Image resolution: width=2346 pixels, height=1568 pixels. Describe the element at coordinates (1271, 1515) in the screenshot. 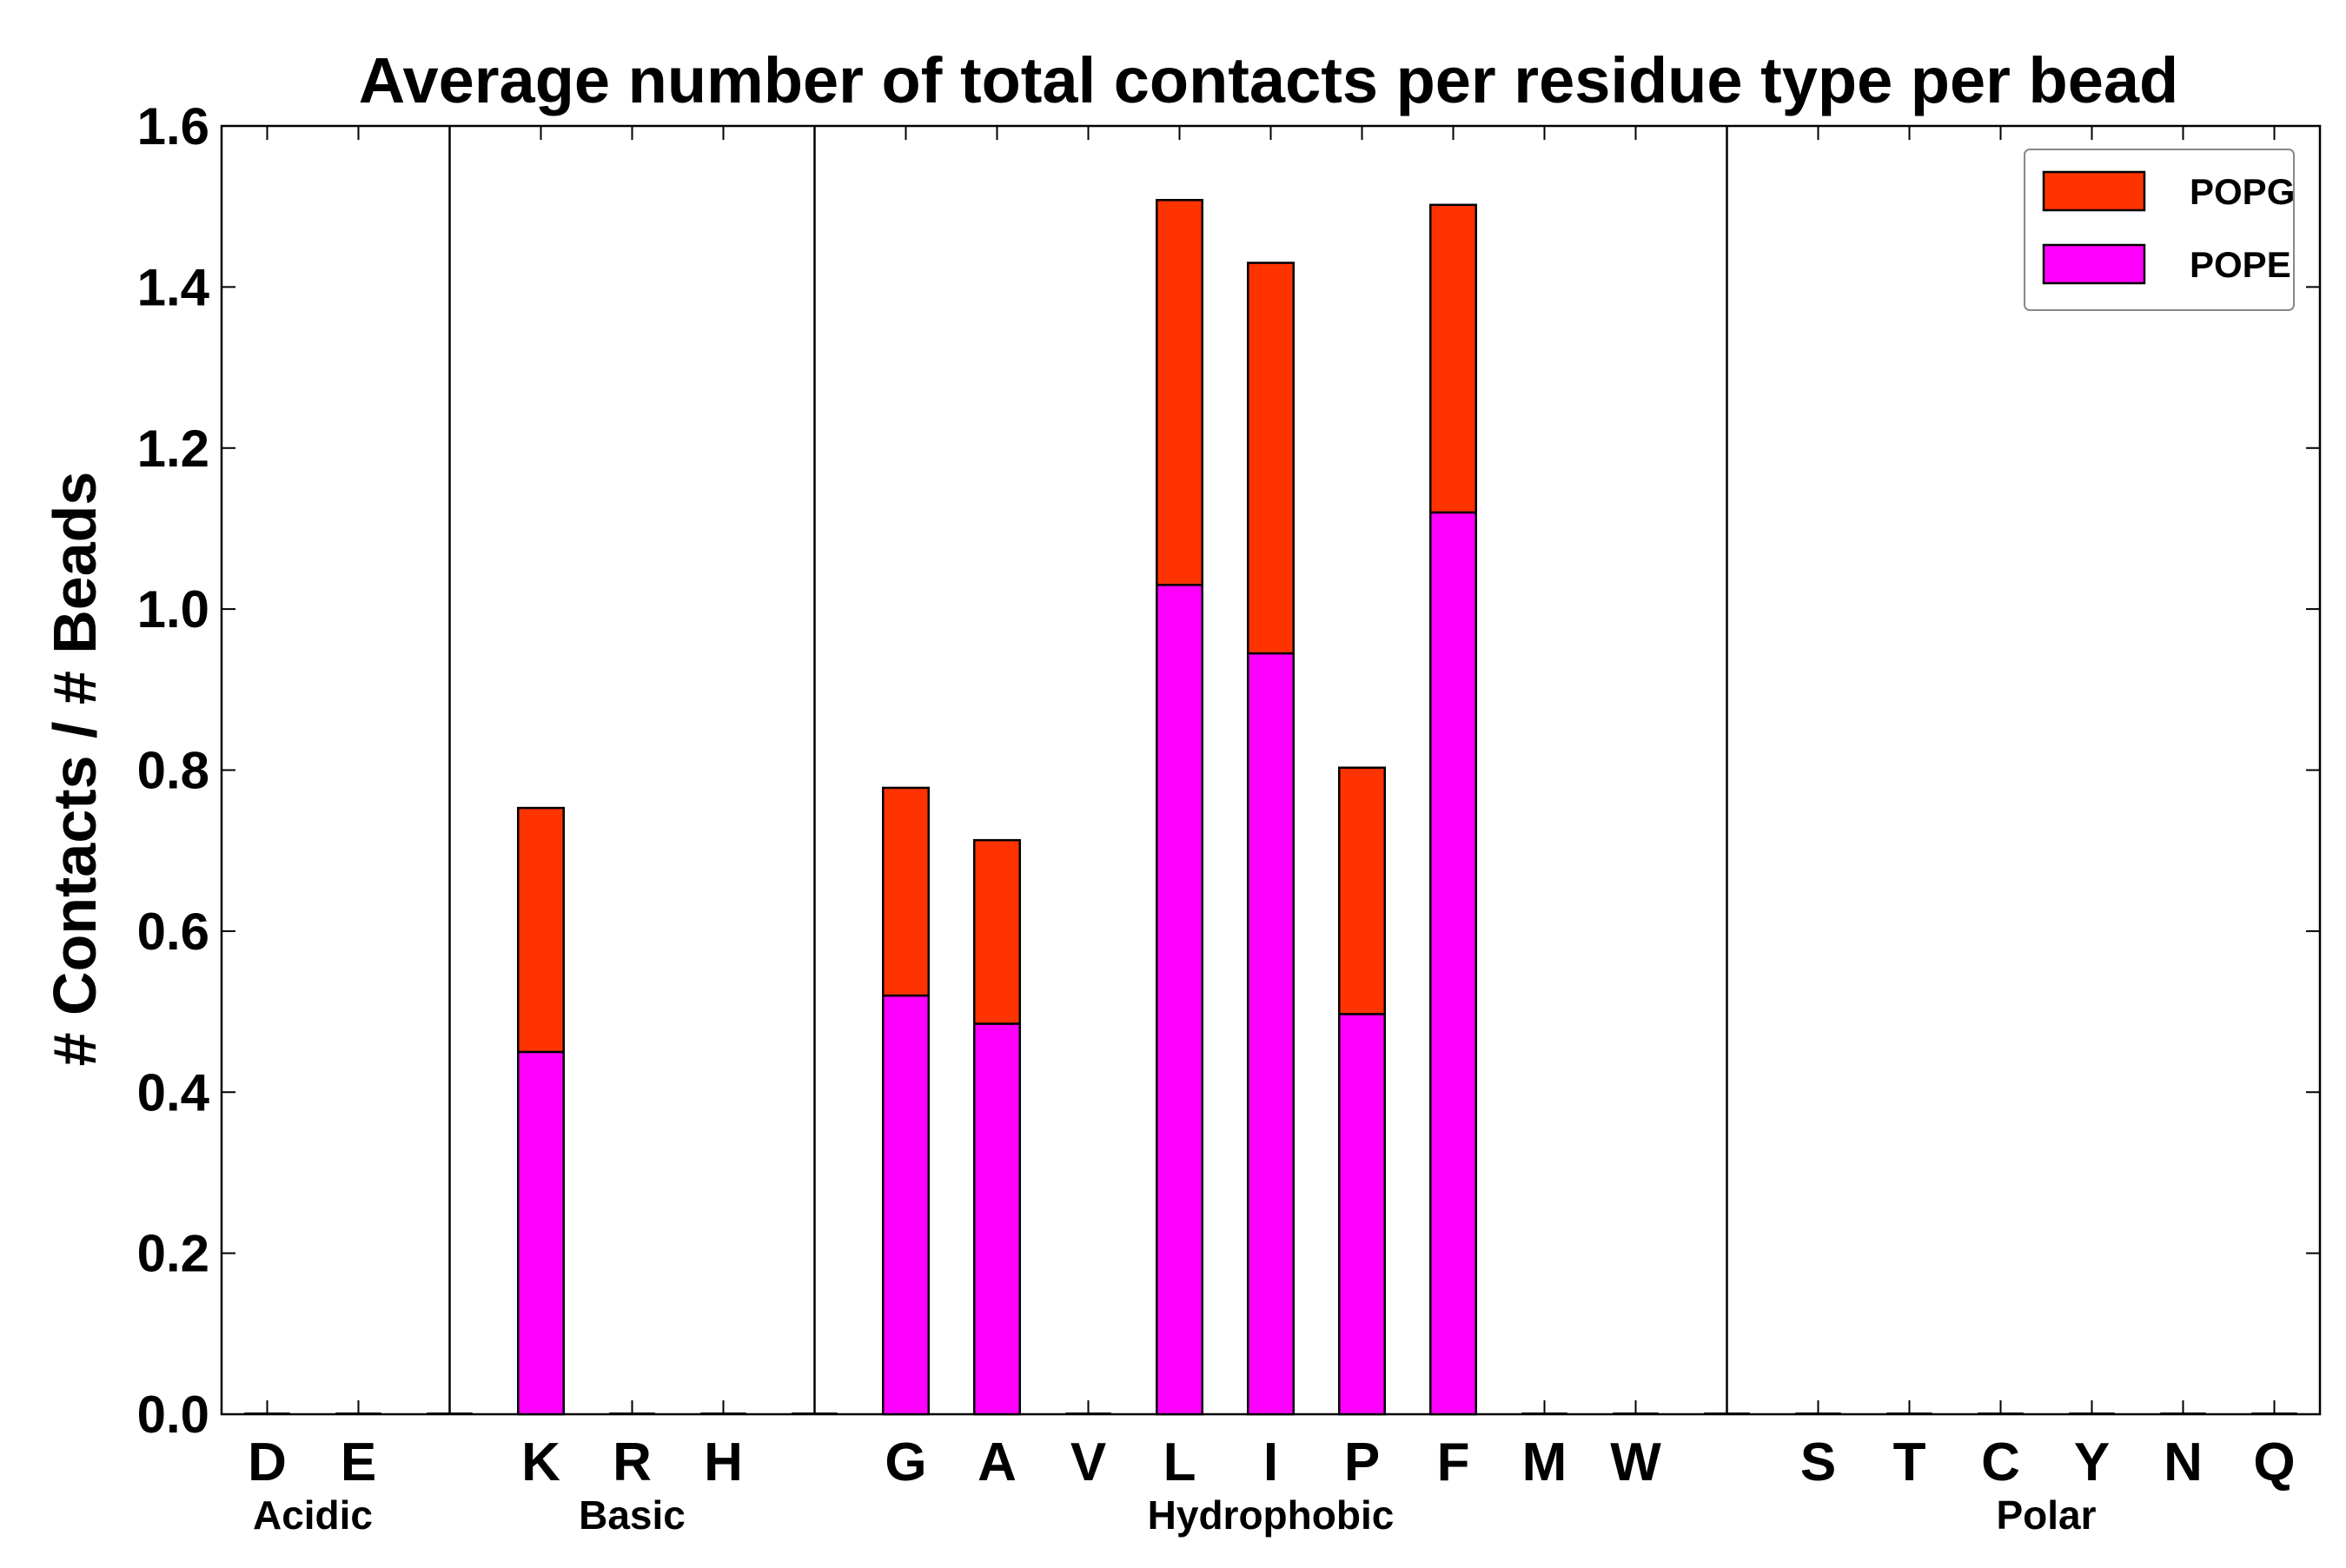

I see `group-label-hydrophobic: Hydrophobic` at that location.